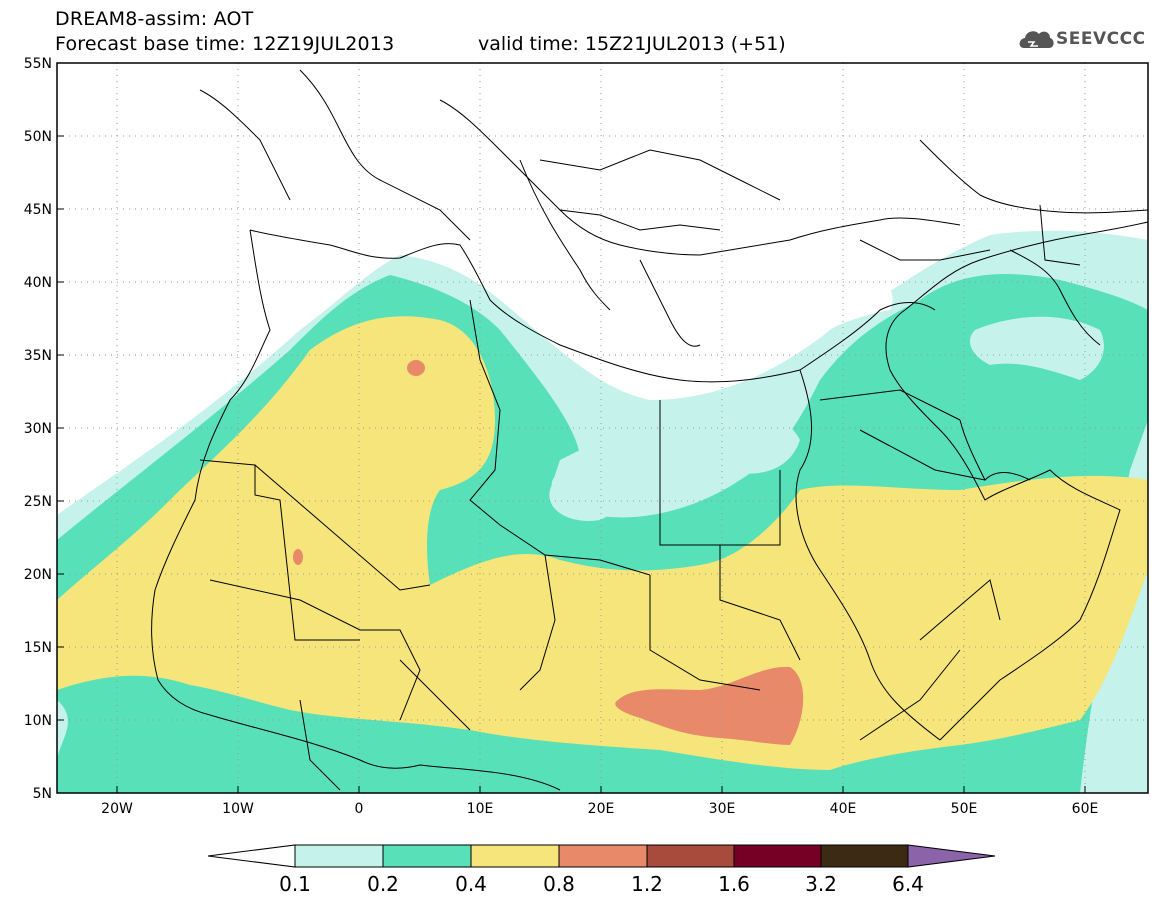  Describe the element at coordinates (722, 809) in the screenshot. I see `lon-label: 30E` at that location.